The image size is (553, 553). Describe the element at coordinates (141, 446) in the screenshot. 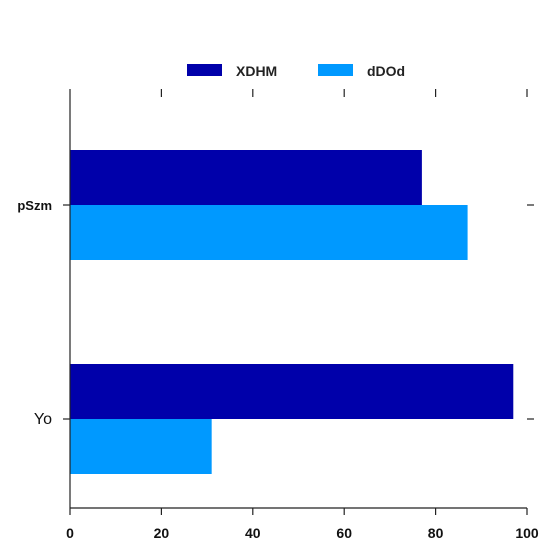

I see `bar-dDOd-Yo` at that location.